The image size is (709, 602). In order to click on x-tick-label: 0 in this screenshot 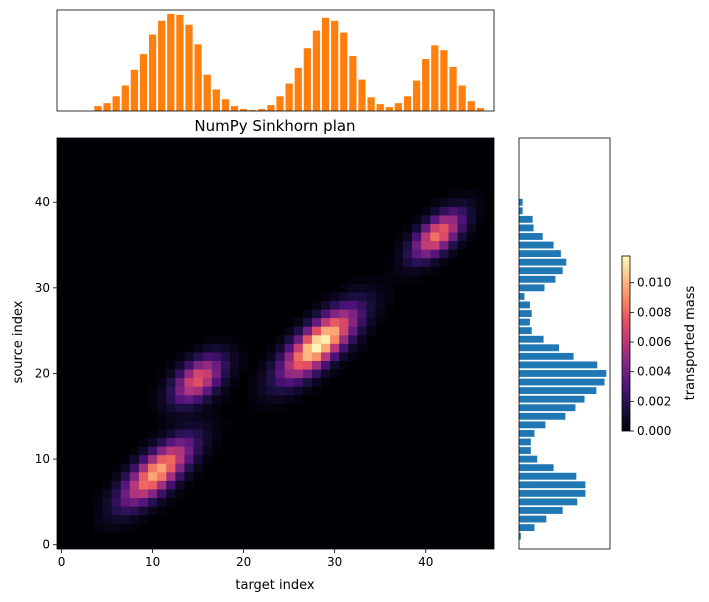, I will do `click(62, 562)`.